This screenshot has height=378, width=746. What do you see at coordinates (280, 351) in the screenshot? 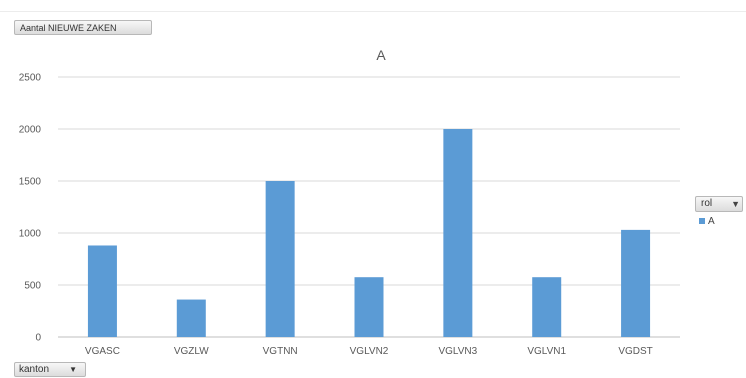
I see `x-tick-label: VGTNN` at bounding box center [280, 351].